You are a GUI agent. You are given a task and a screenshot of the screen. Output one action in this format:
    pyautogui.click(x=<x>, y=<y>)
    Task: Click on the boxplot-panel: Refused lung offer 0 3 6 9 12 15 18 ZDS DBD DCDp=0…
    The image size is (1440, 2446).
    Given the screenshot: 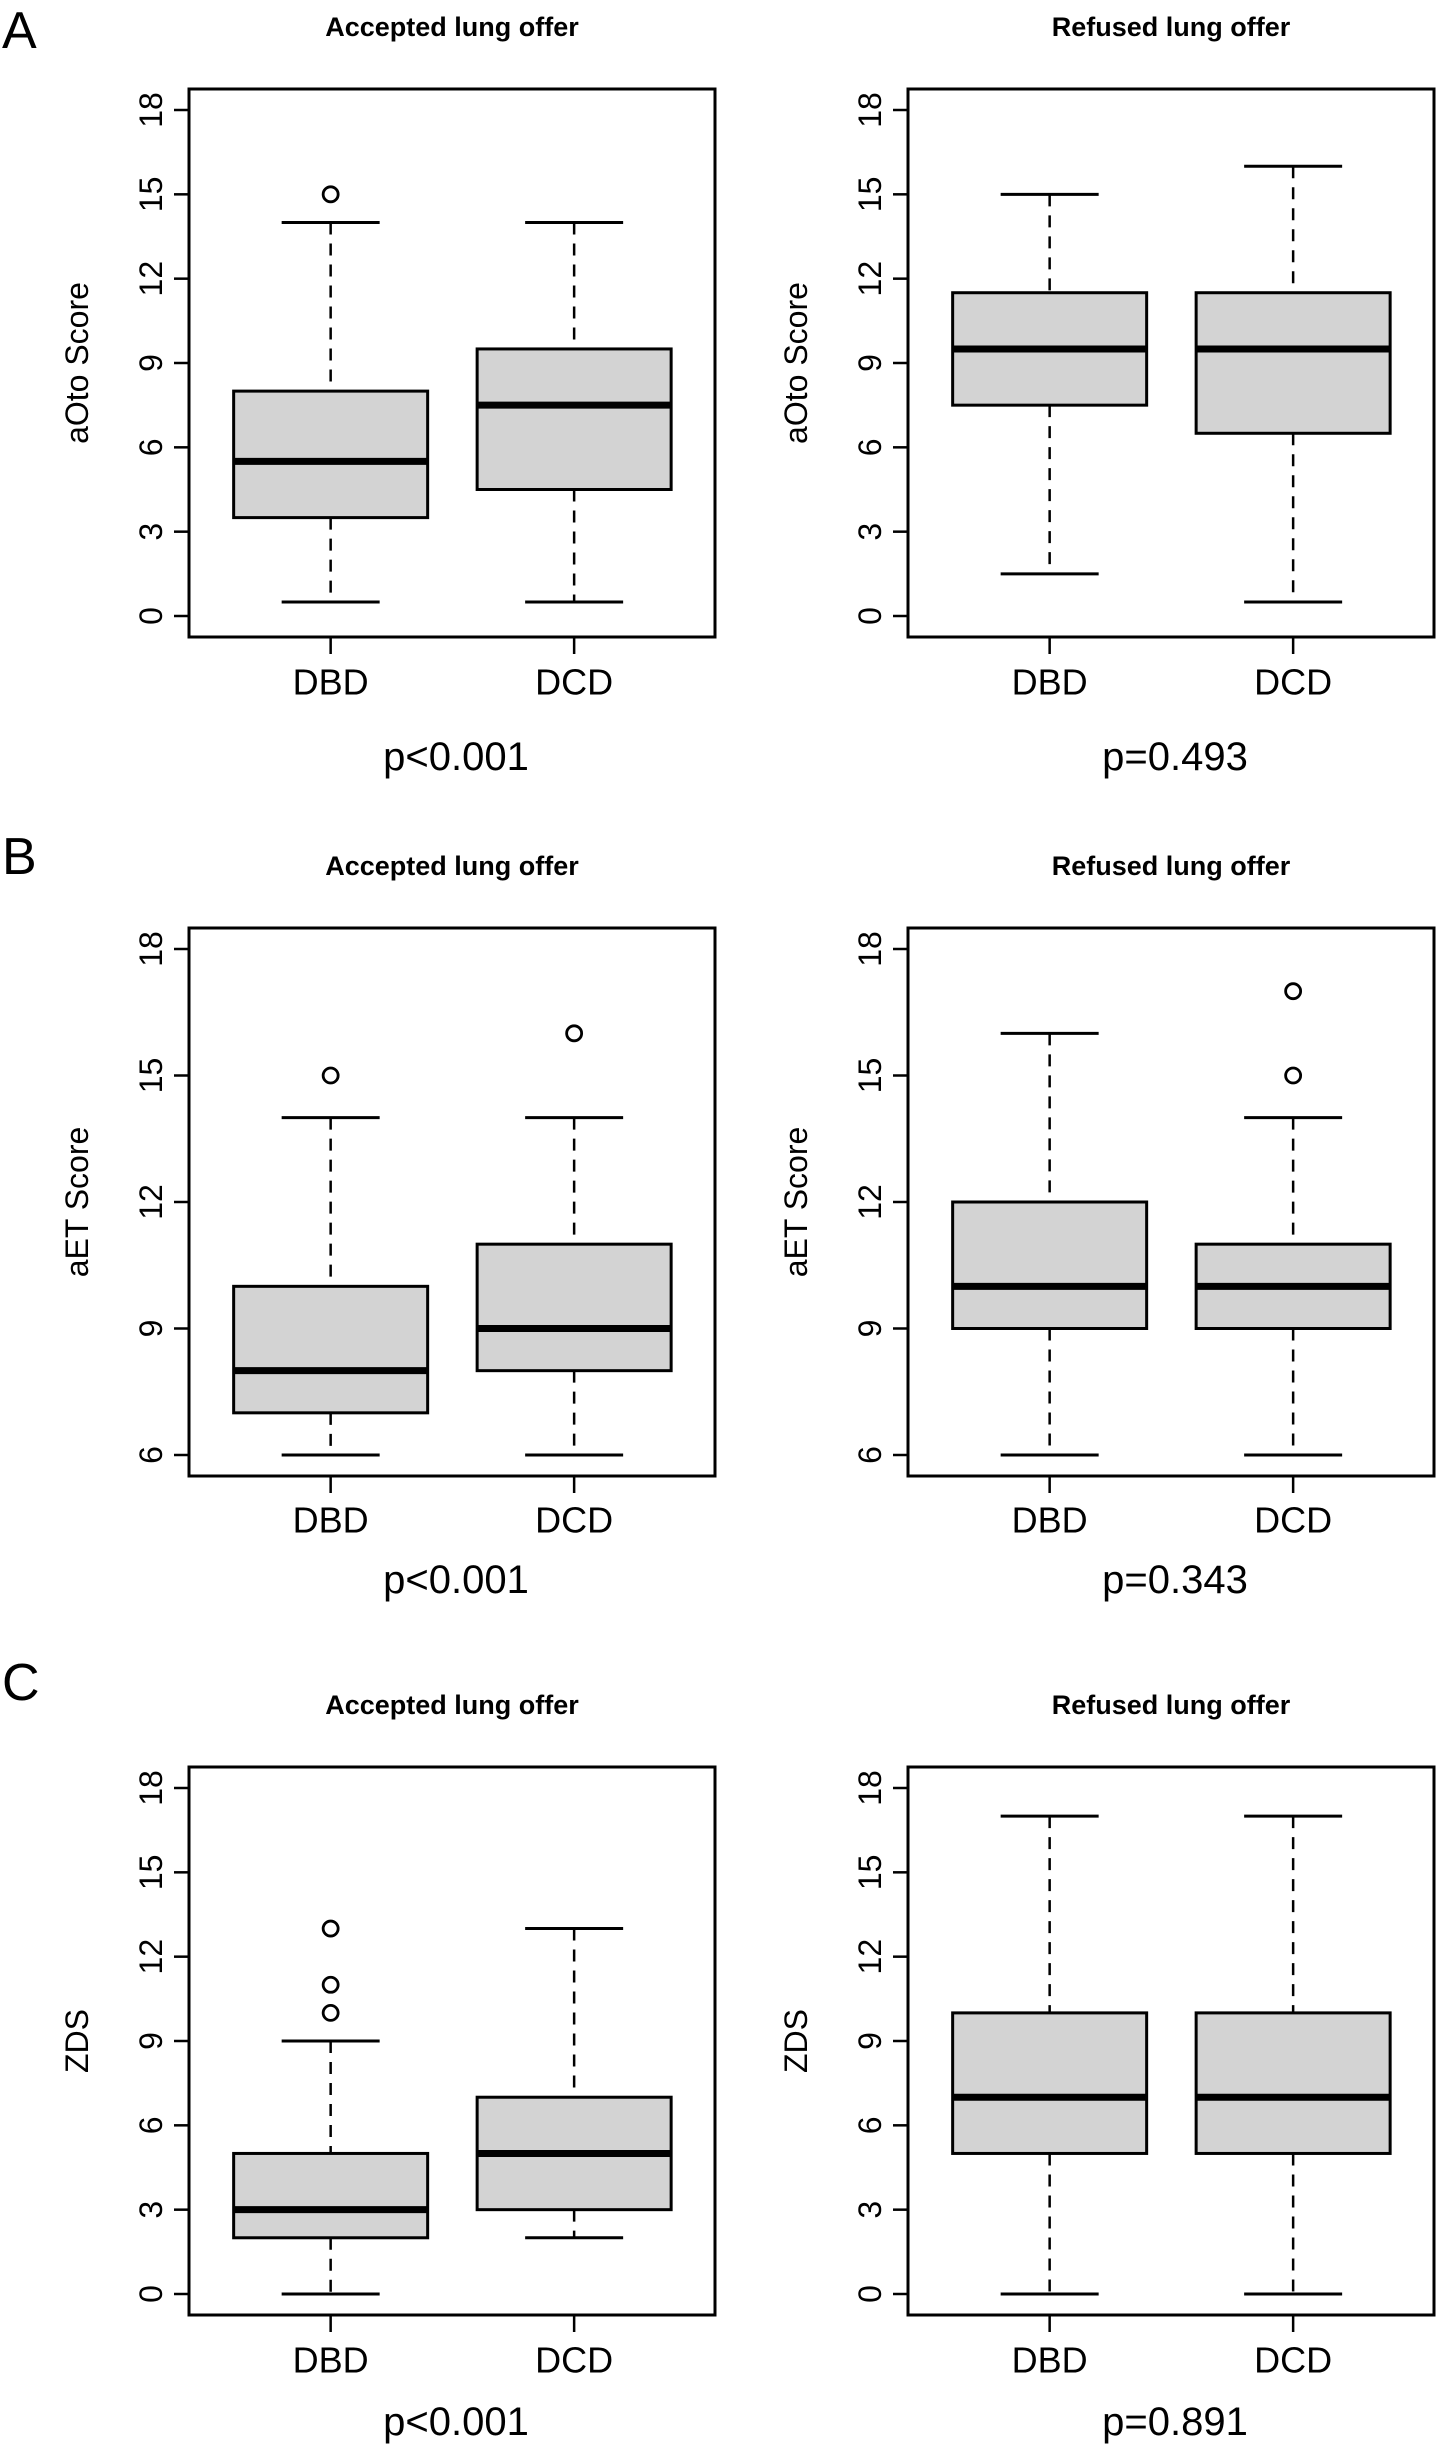 What is the action you would take?
    pyautogui.click(x=1107, y=2067)
    